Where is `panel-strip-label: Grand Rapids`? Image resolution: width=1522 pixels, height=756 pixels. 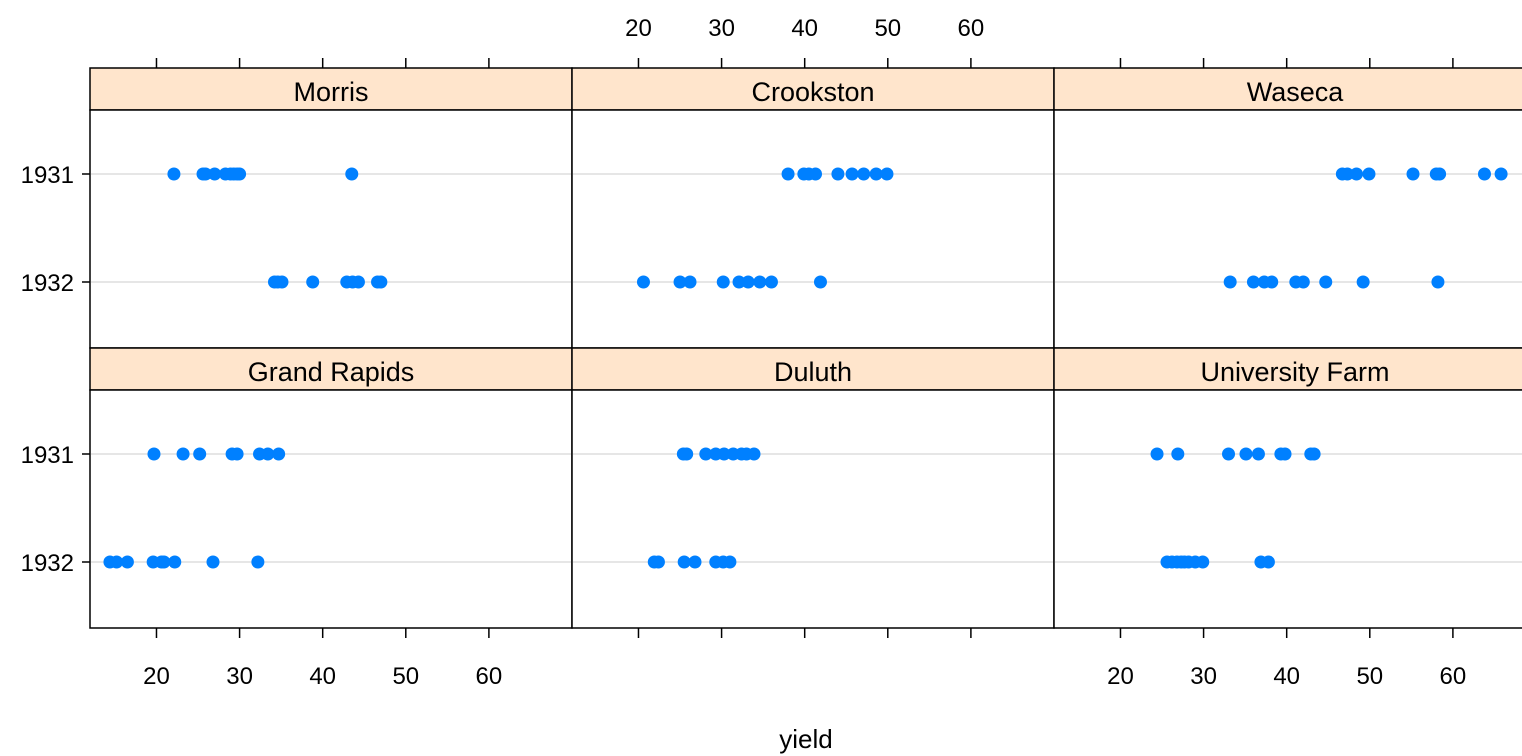 panel-strip-label: Grand Rapids is located at coordinates (331, 372).